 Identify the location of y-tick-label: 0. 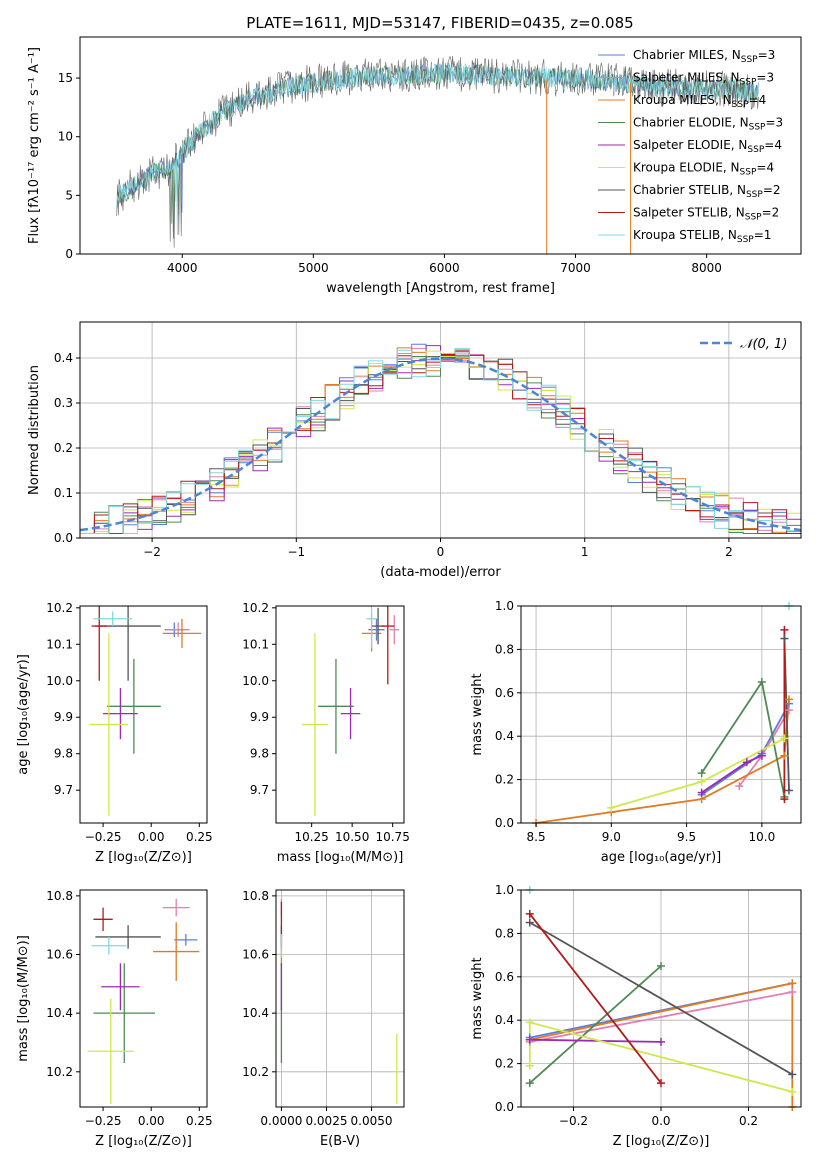
(69, 254).